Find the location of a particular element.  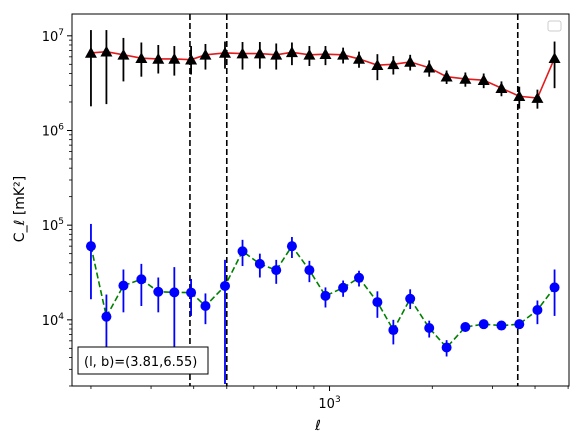

y-tick-label-5: 105 is located at coordinates (53, 225).